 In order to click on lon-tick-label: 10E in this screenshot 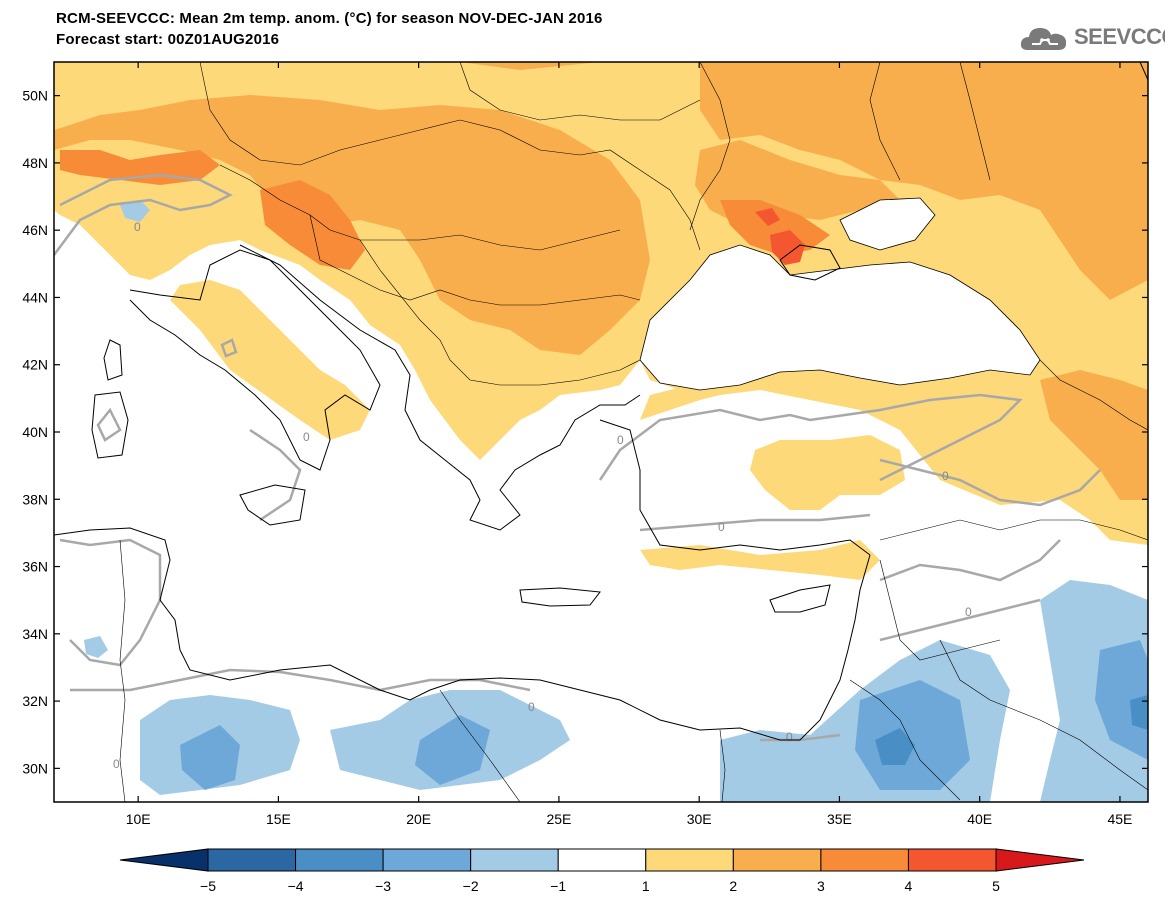, I will do `click(138, 819)`.